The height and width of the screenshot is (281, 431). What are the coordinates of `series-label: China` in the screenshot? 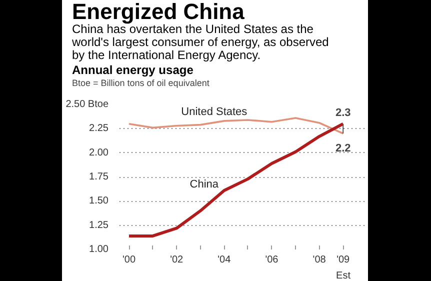 It's located at (205, 184).